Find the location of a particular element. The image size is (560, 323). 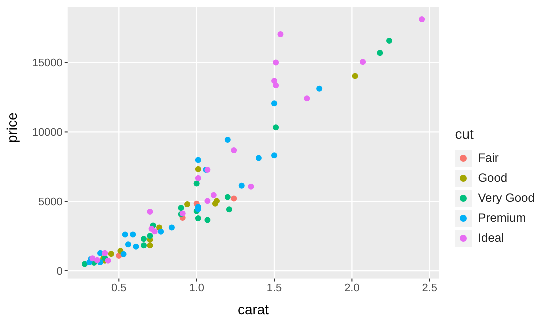

legend-label: Ideal is located at coordinates (491, 238).